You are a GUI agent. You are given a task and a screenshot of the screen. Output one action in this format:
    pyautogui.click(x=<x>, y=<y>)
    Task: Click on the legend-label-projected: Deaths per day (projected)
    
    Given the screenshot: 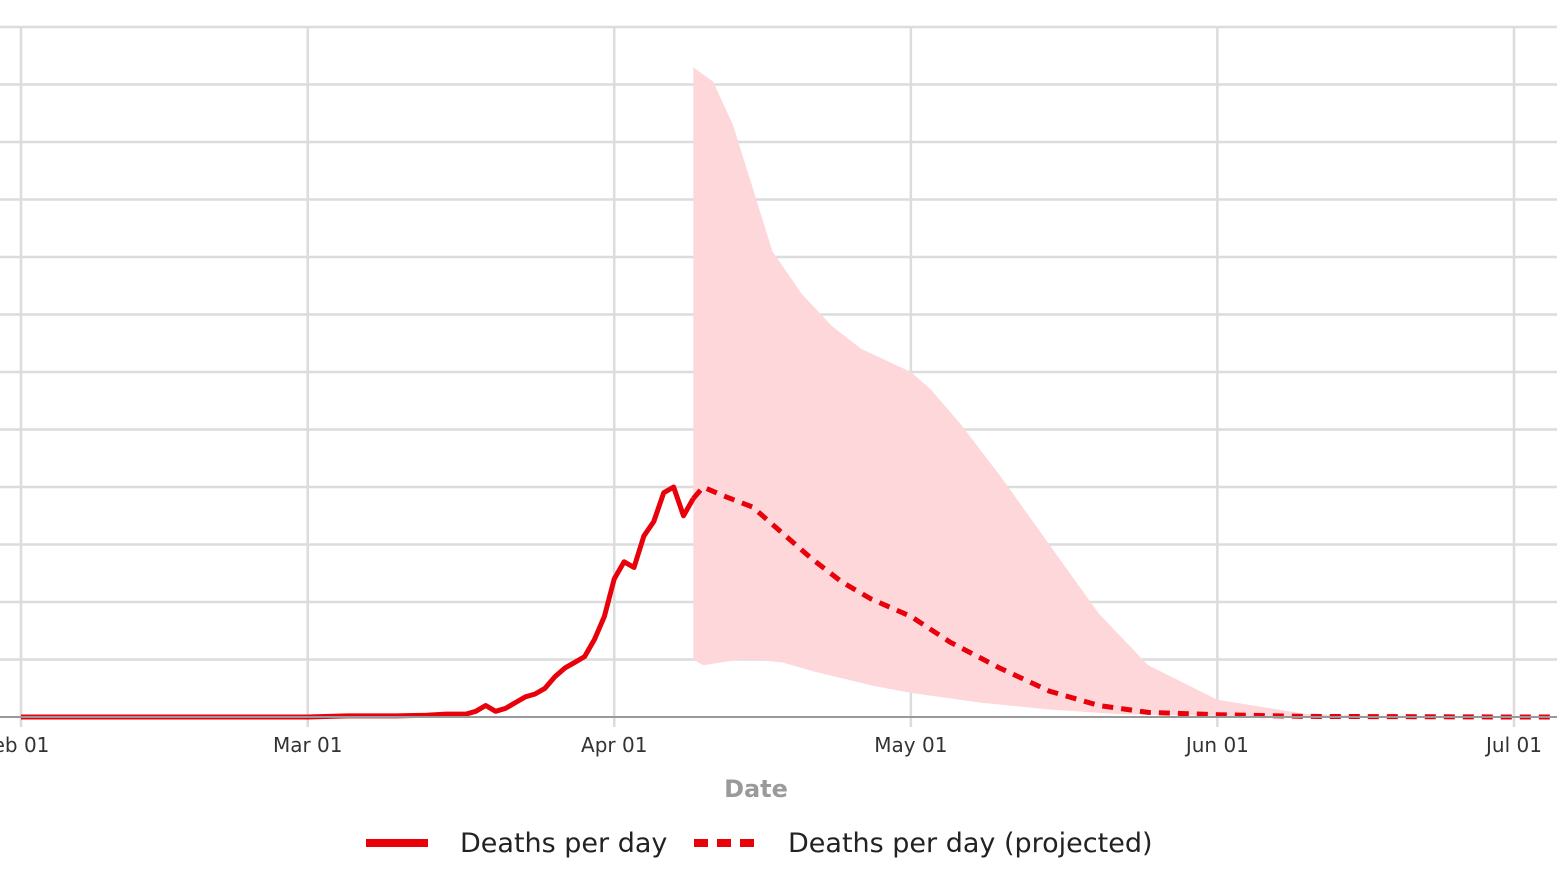 What is the action you would take?
    pyautogui.click(x=970, y=843)
    